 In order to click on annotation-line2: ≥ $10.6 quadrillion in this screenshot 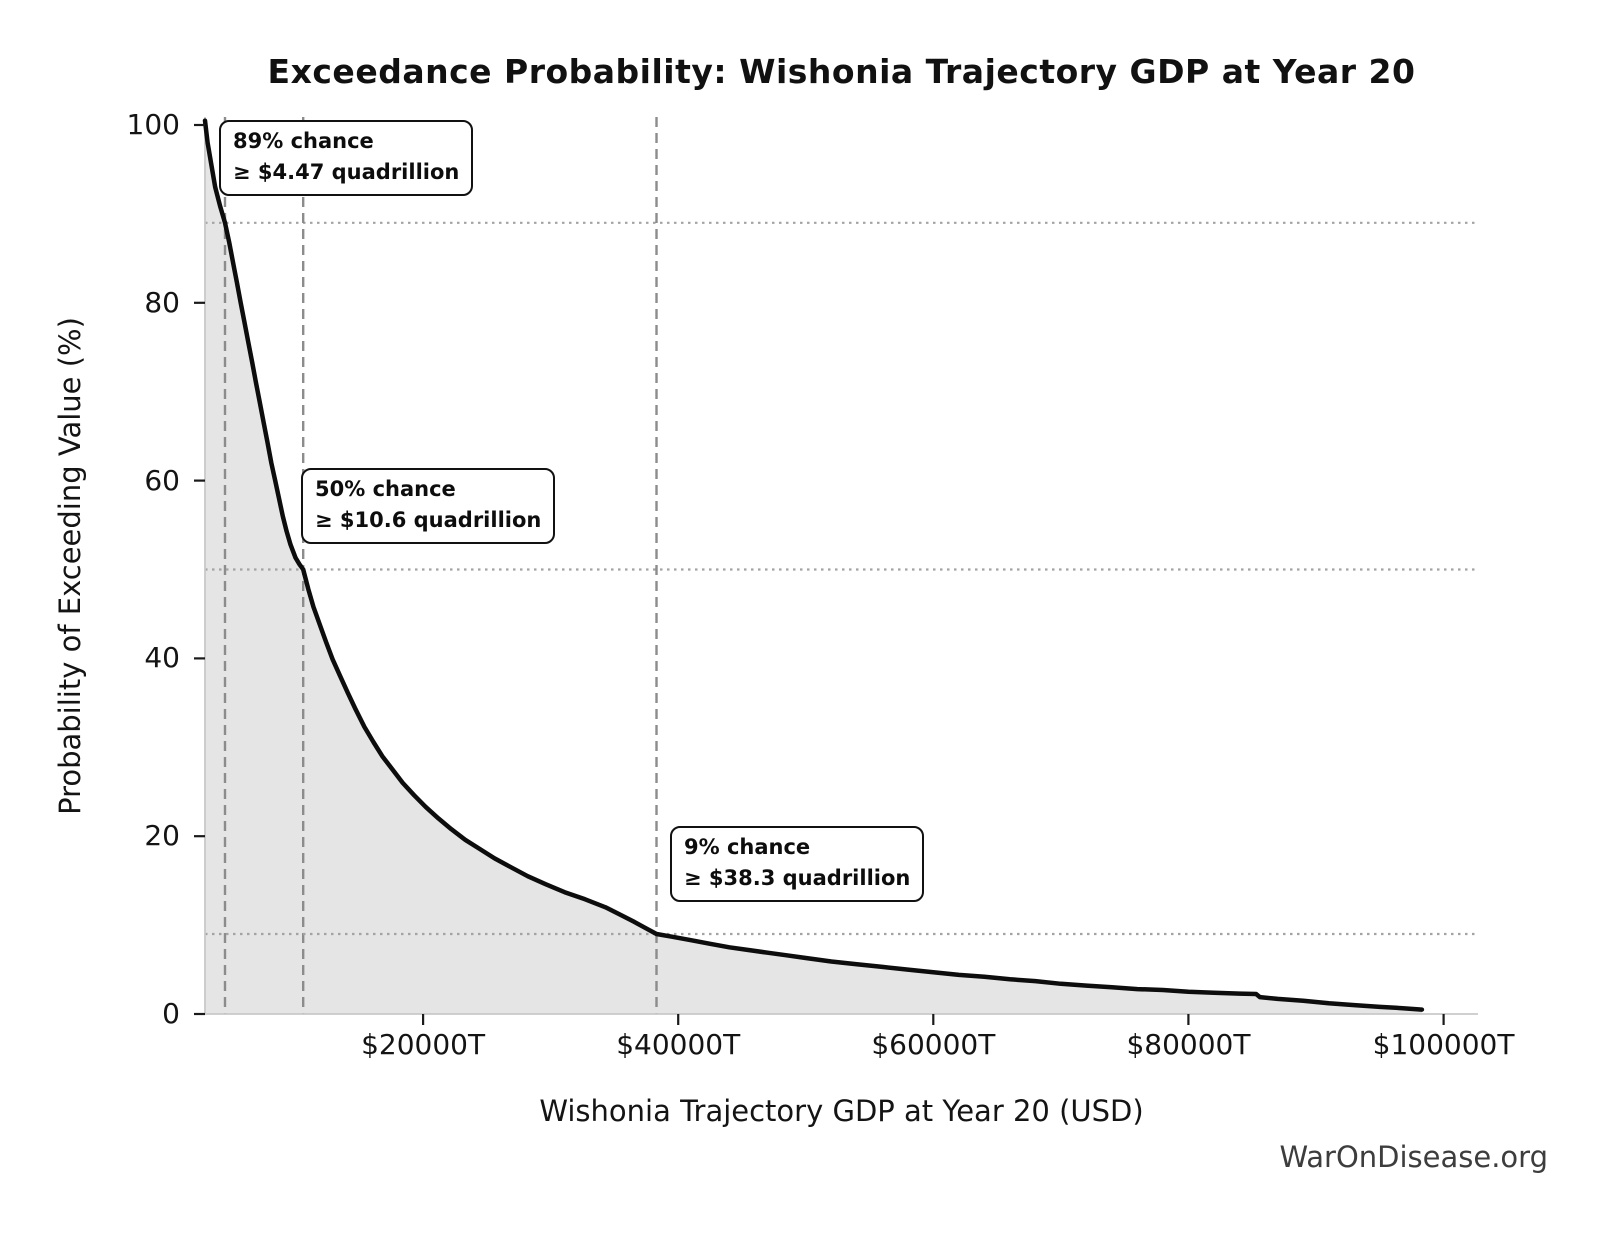, I will do `click(428, 520)`.